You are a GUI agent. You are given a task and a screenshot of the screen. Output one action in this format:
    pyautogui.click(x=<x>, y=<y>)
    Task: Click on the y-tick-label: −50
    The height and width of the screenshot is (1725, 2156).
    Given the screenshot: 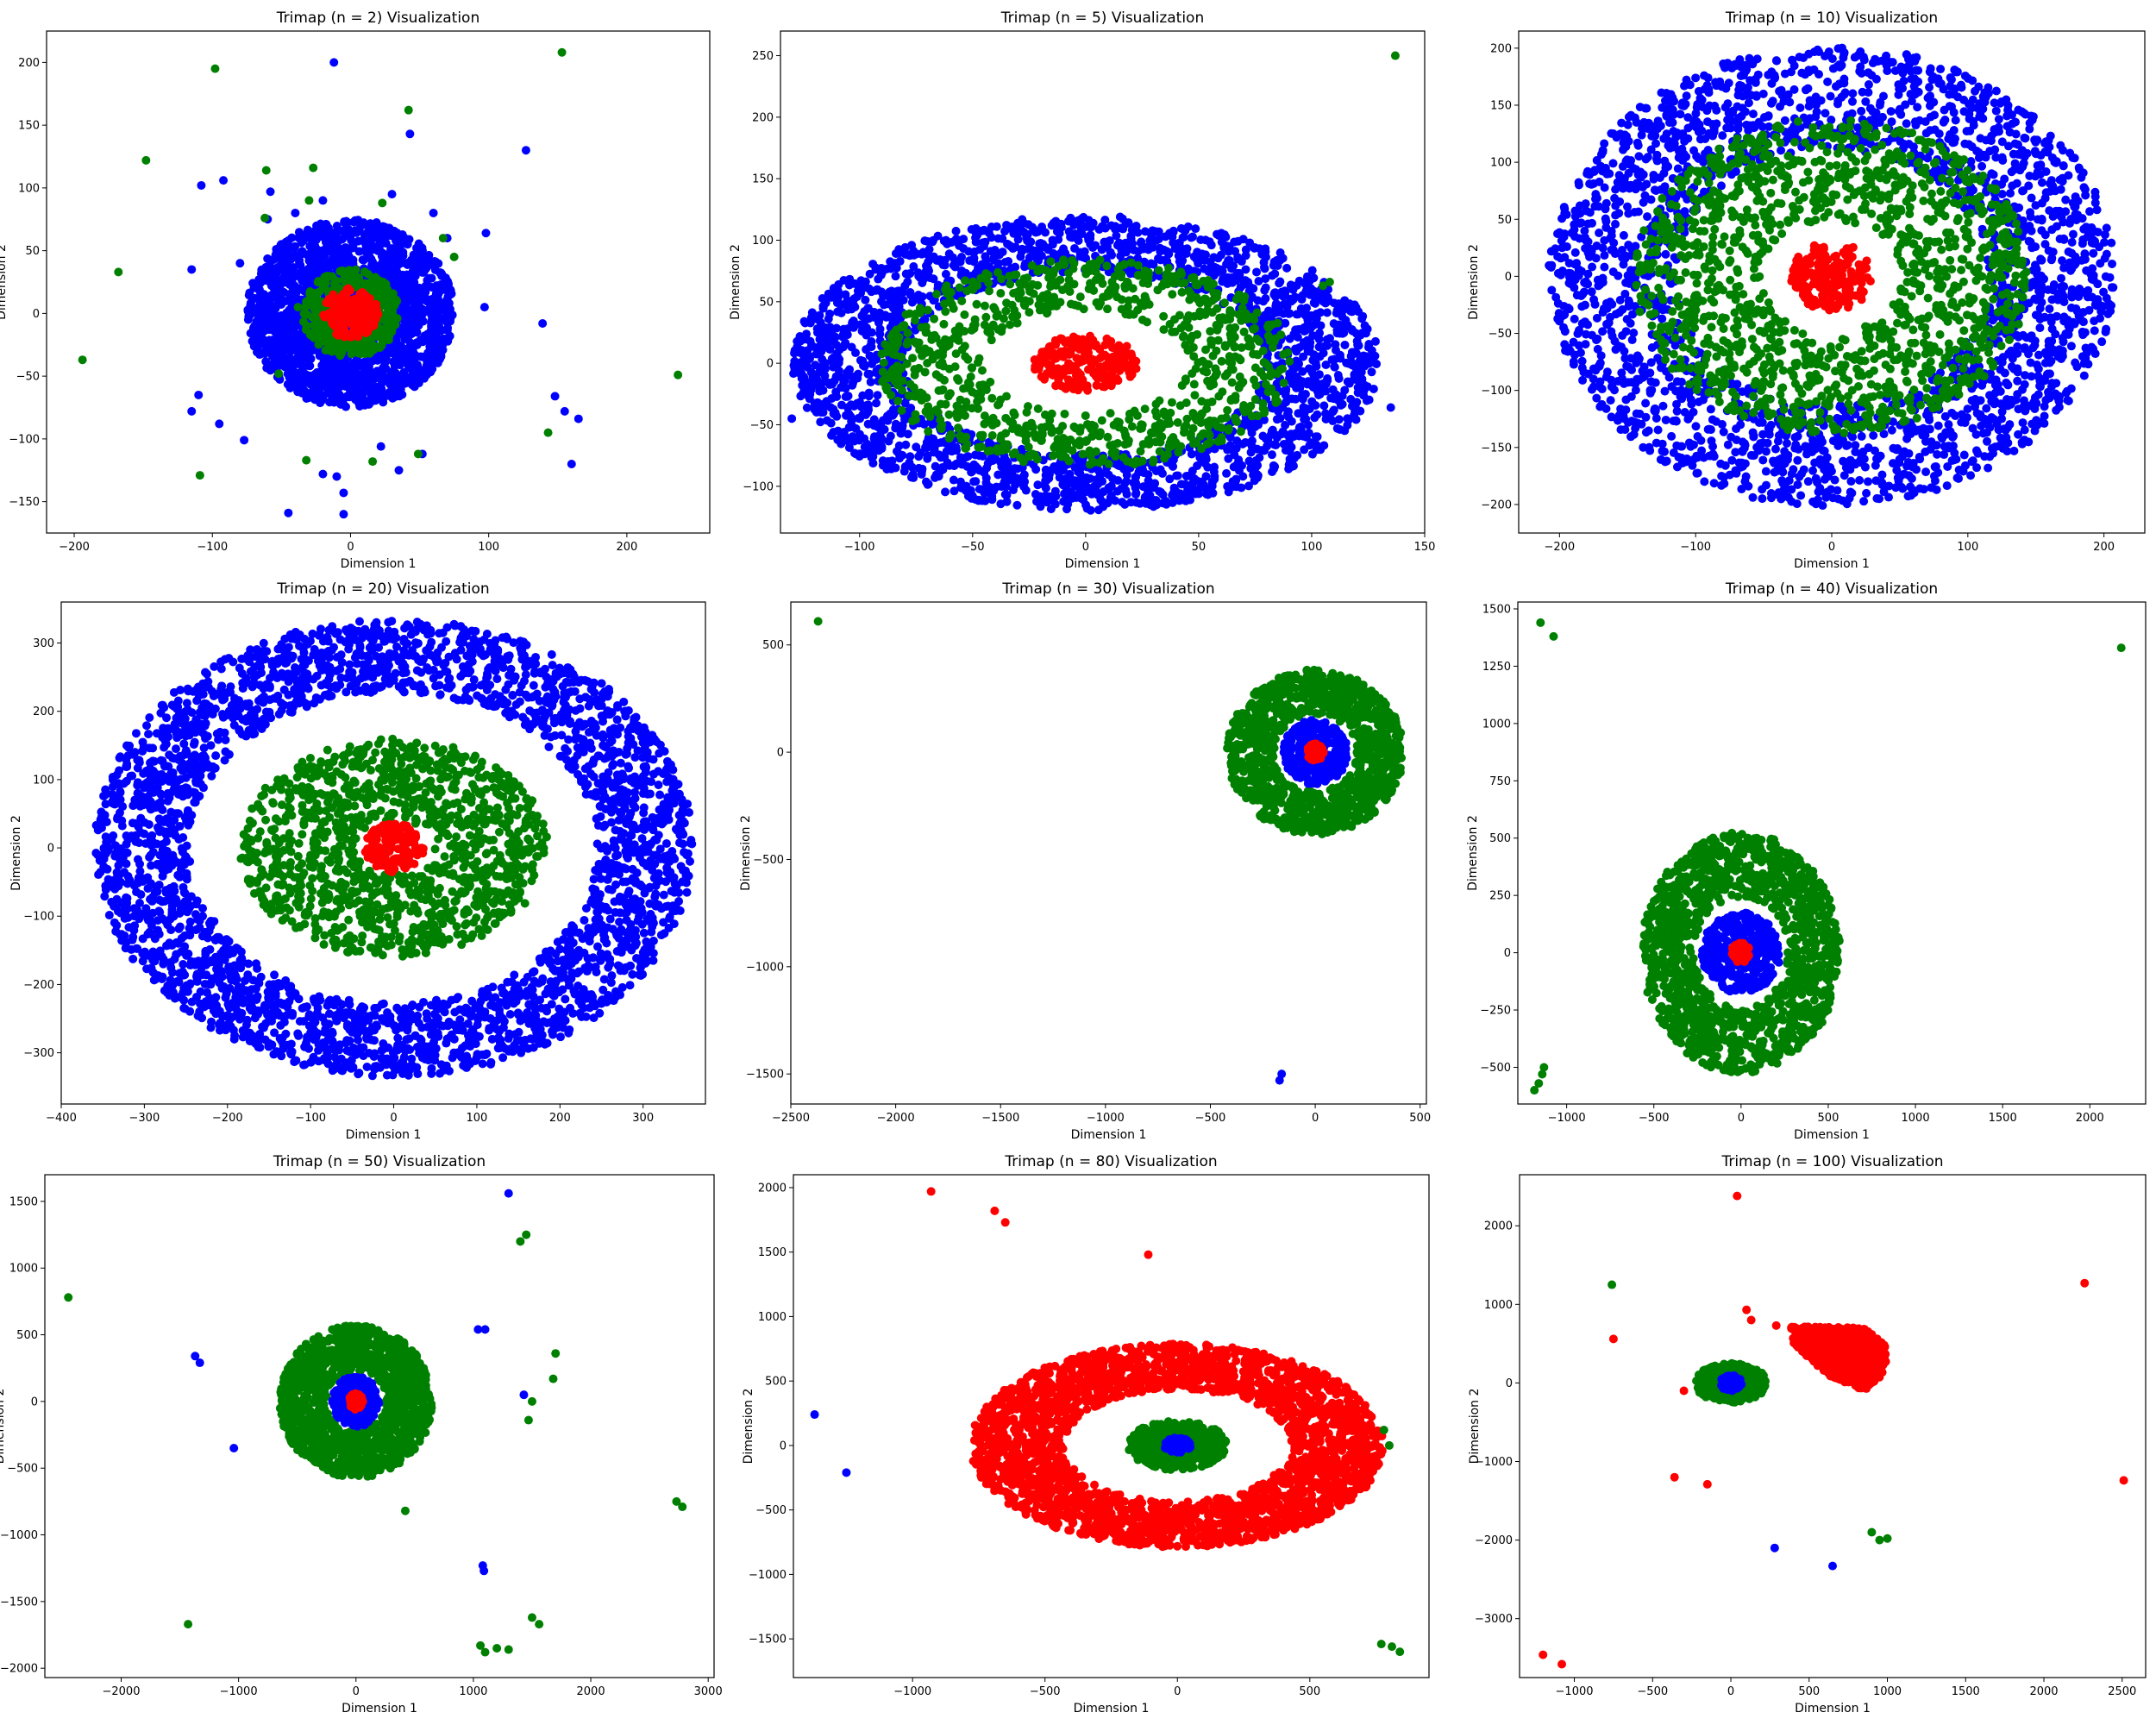 What is the action you would take?
    pyautogui.click(x=28, y=378)
    